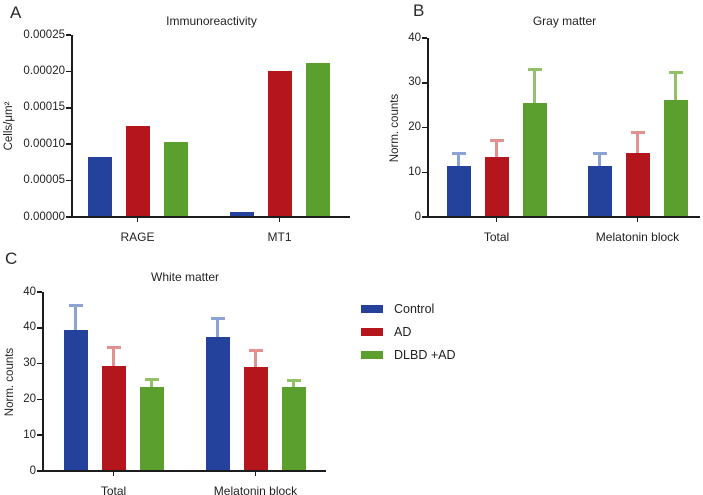  Describe the element at coordinates (44, 107) in the screenshot. I see `y-tick-label: 0.00015` at that location.